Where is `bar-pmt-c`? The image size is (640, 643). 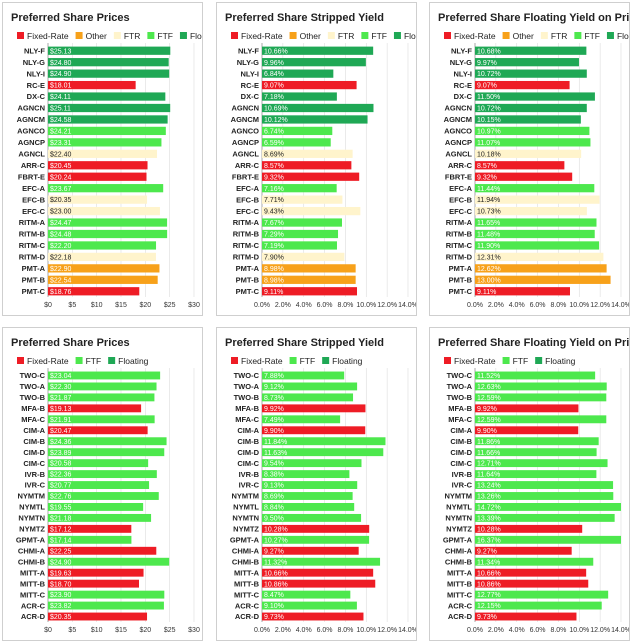
bar-pmt-c is located at coordinates (94, 291).